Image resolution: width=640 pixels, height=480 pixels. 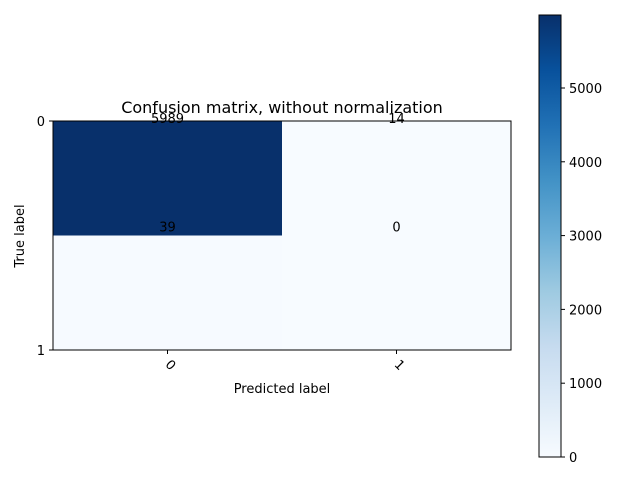 What do you see at coordinates (167, 227) in the screenshot?
I see `cell-label-1-0: 39` at bounding box center [167, 227].